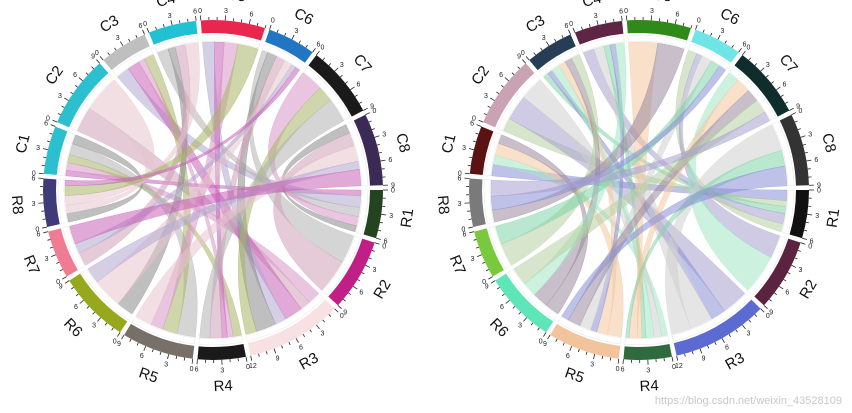 This screenshot has height=413, width=852. I want to click on sector-label-r1: R1, so click(834, 217).